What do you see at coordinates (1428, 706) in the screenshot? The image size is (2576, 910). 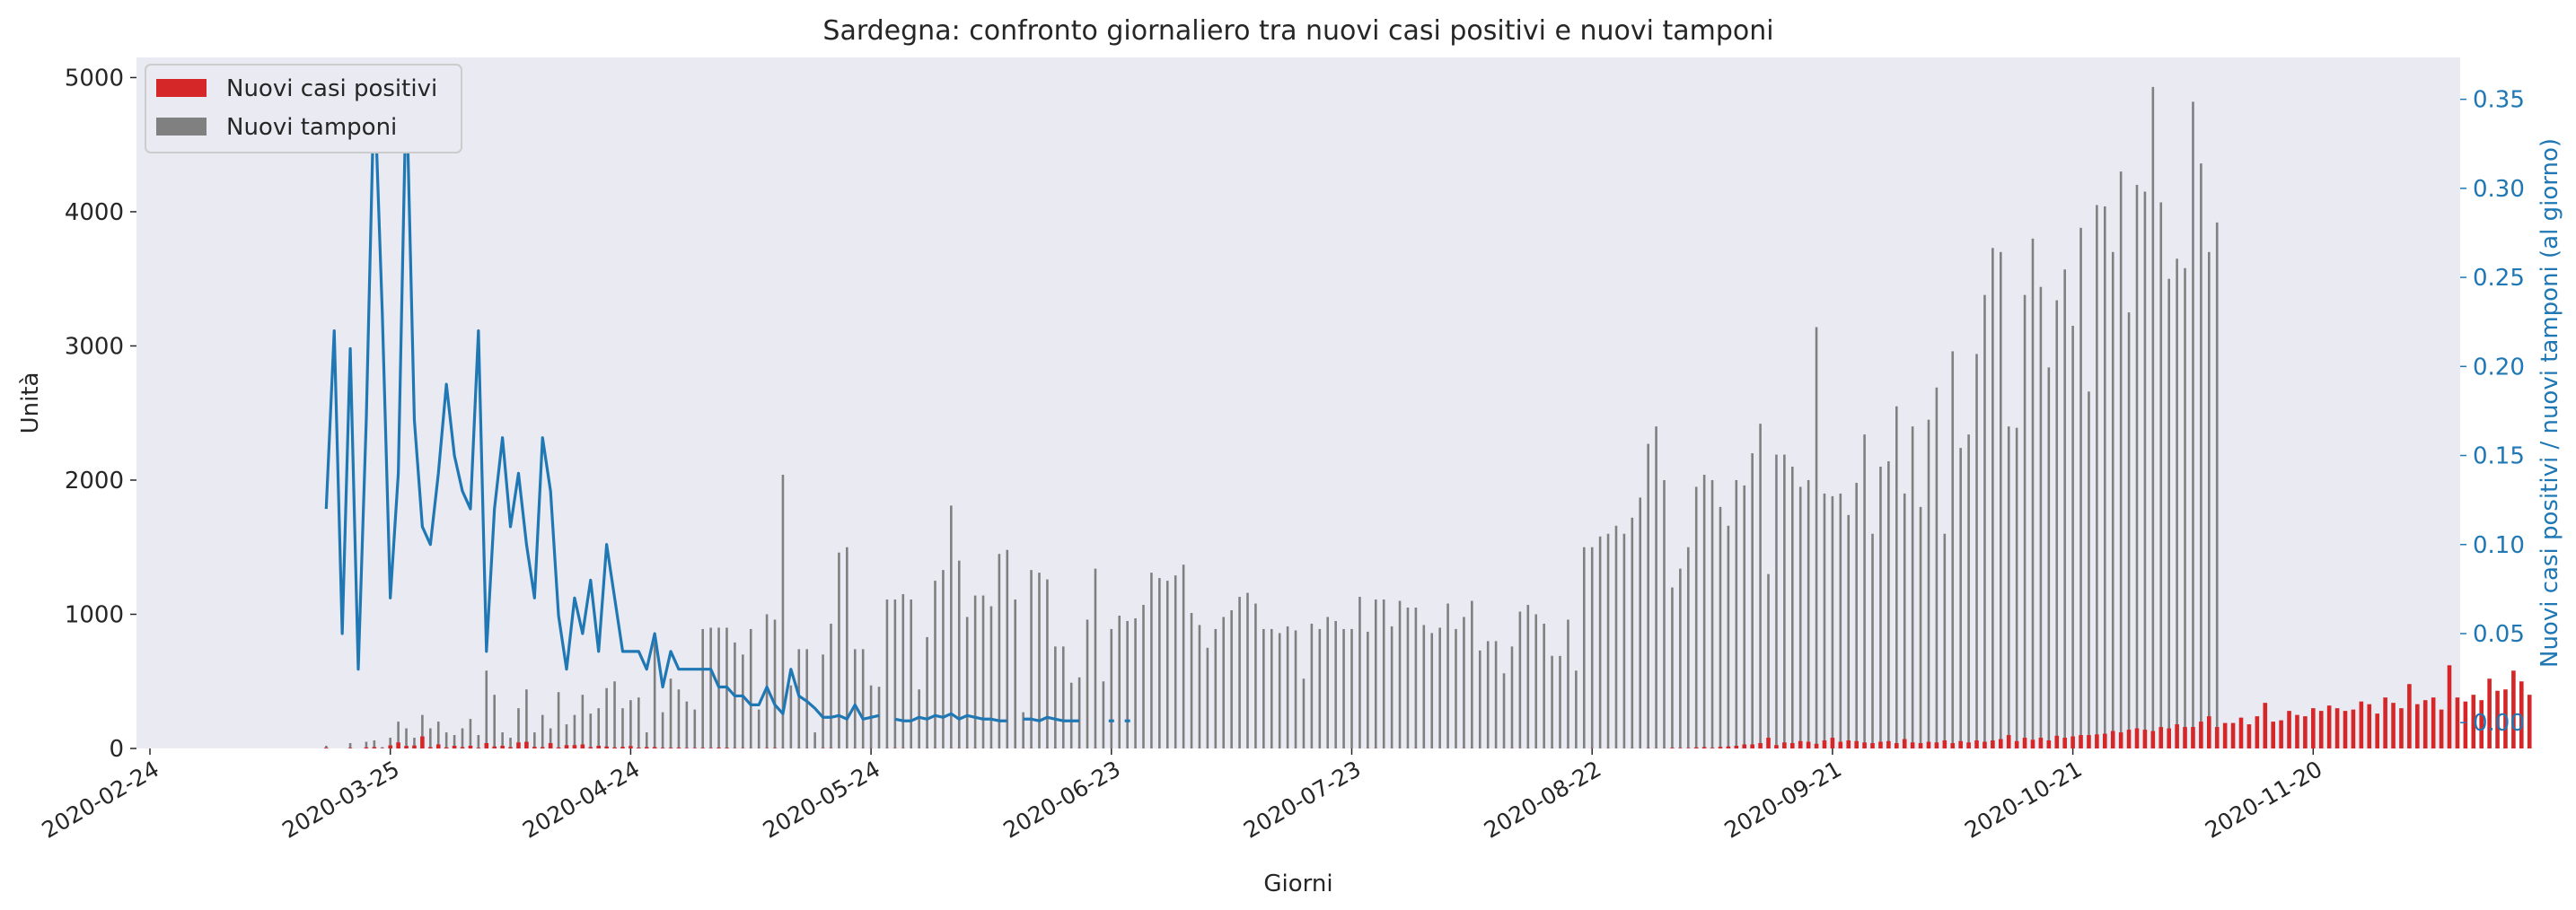 I see `positivi-bars` at bounding box center [1428, 706].